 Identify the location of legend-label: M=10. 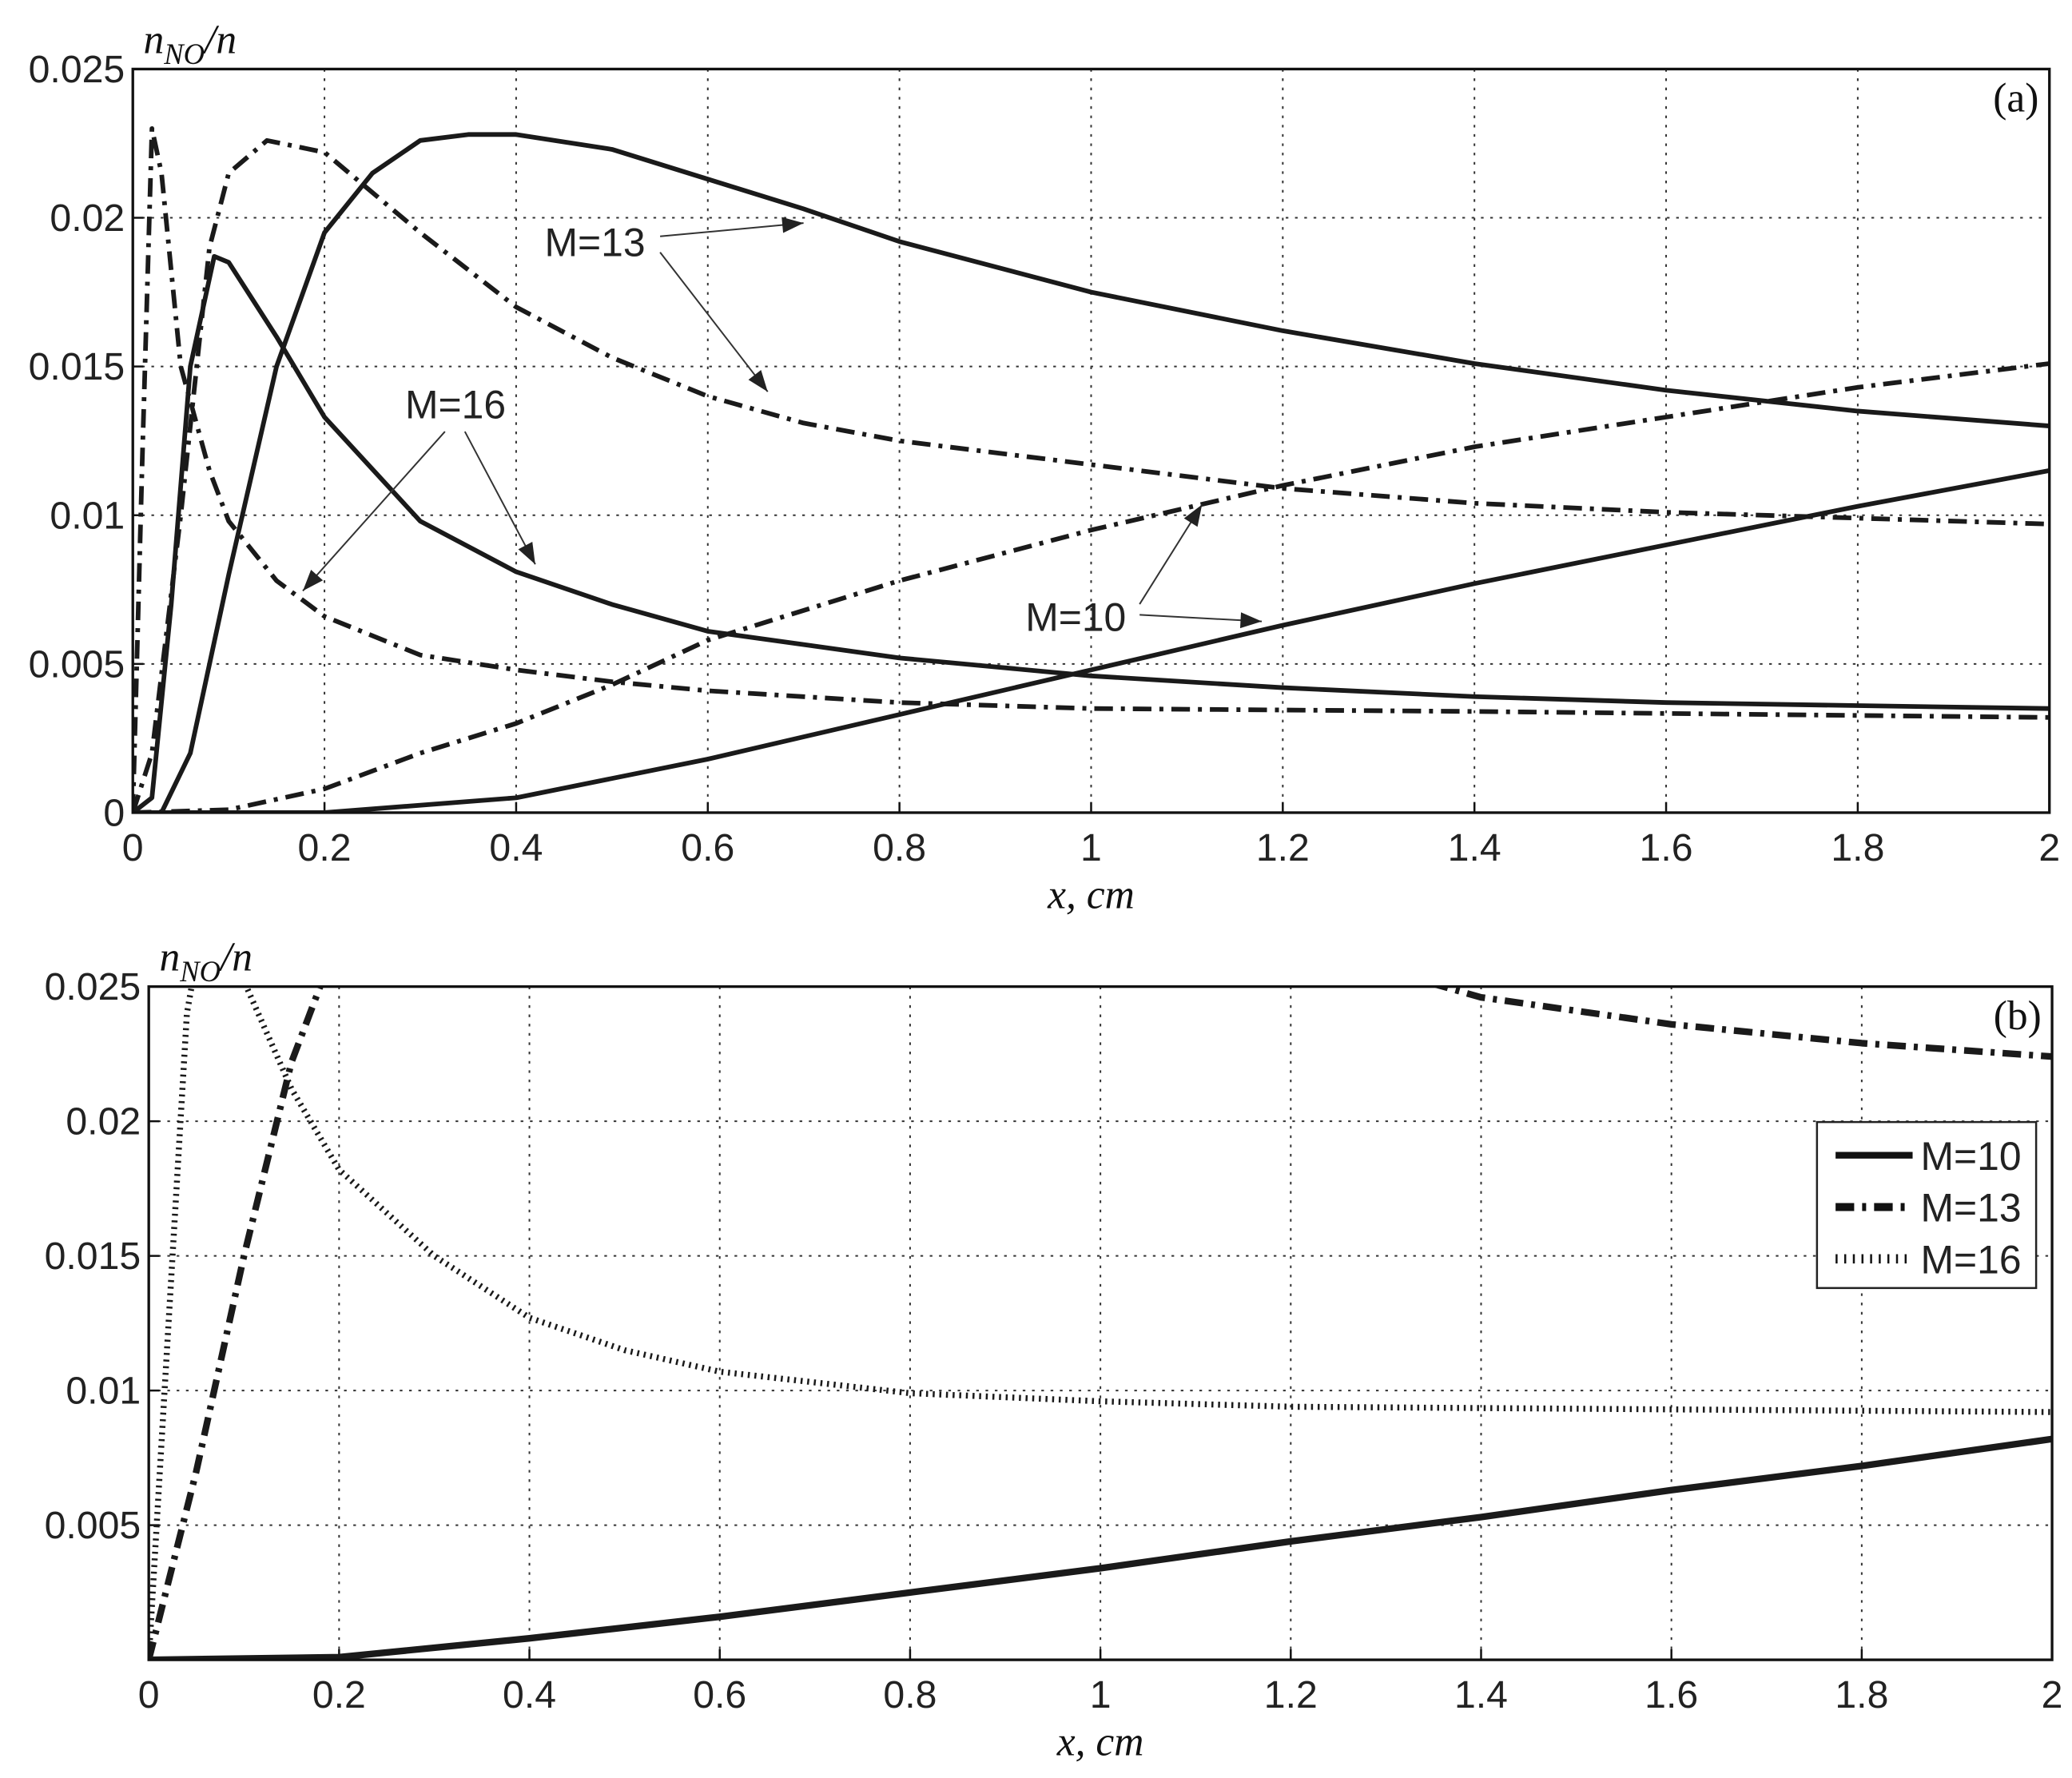
(1971, 1156).